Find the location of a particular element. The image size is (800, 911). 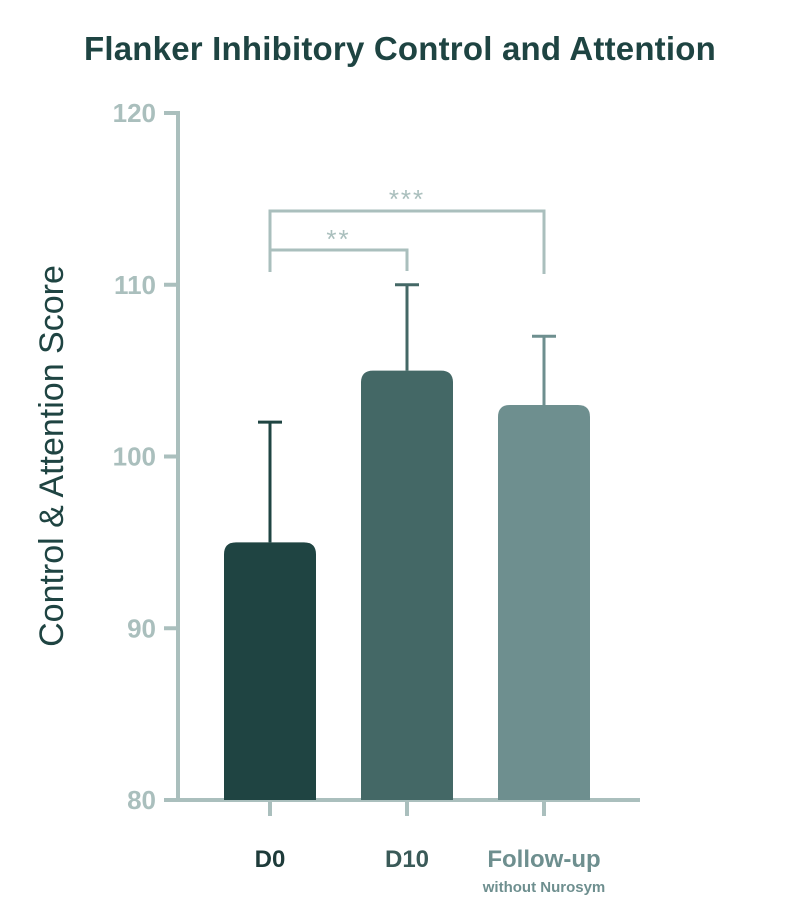

significance-label: ** is located at coordinates (338, 239).